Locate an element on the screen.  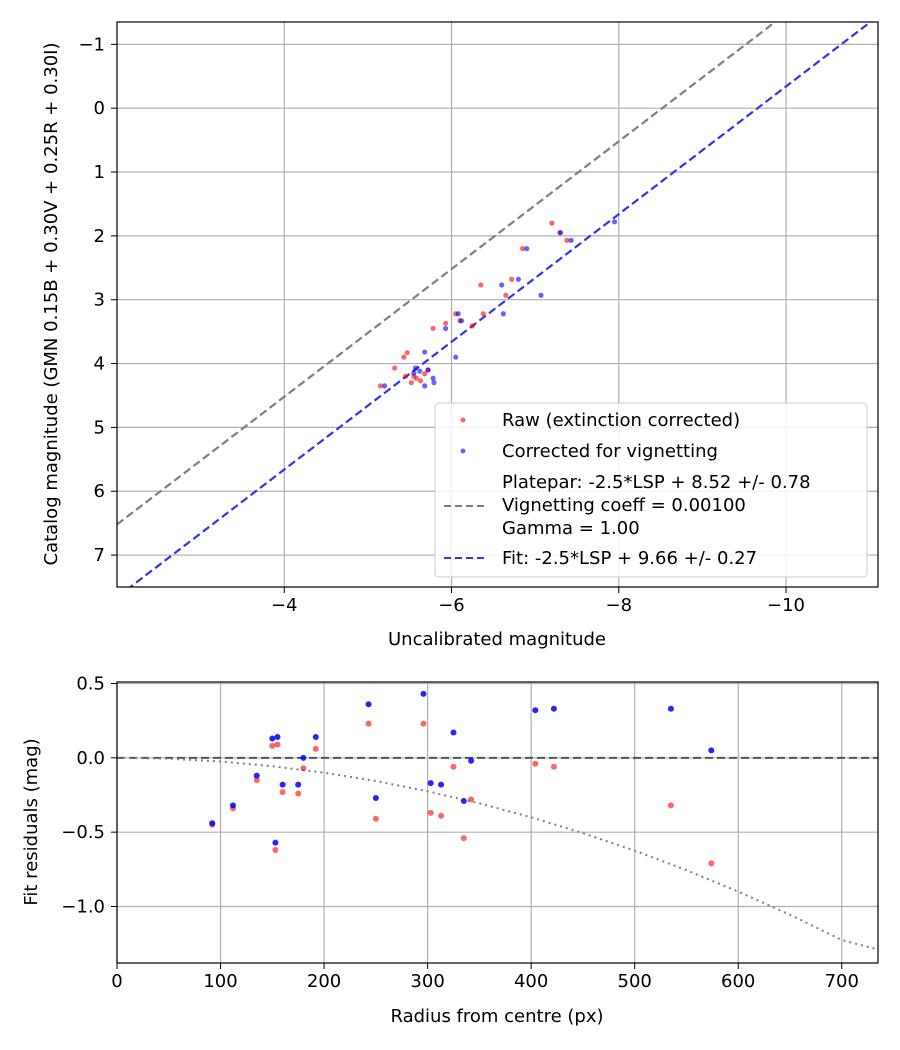
bottom-x-tick-label: 0 is located at coordinates (116, 981).